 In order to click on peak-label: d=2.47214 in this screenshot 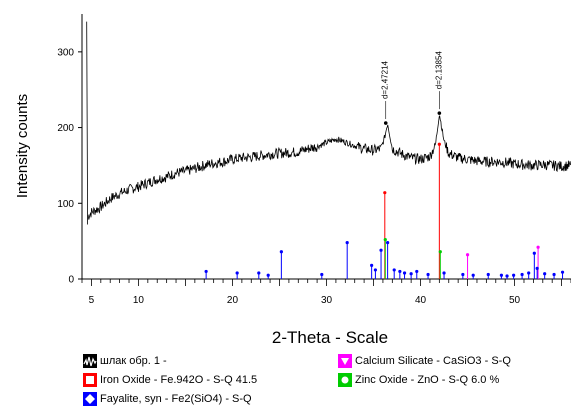, I will do `click(385, 79)`.